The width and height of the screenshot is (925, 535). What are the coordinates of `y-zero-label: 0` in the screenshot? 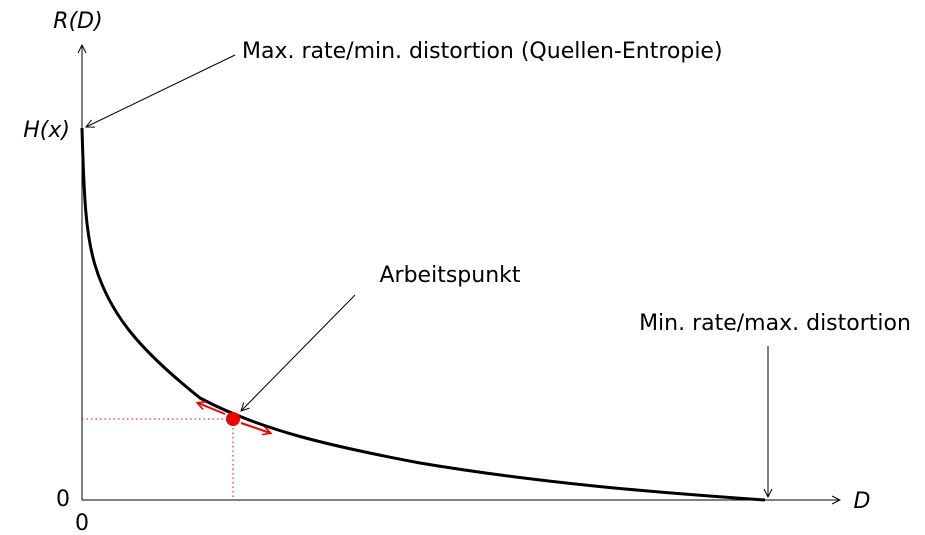 It's located at (63, 499).